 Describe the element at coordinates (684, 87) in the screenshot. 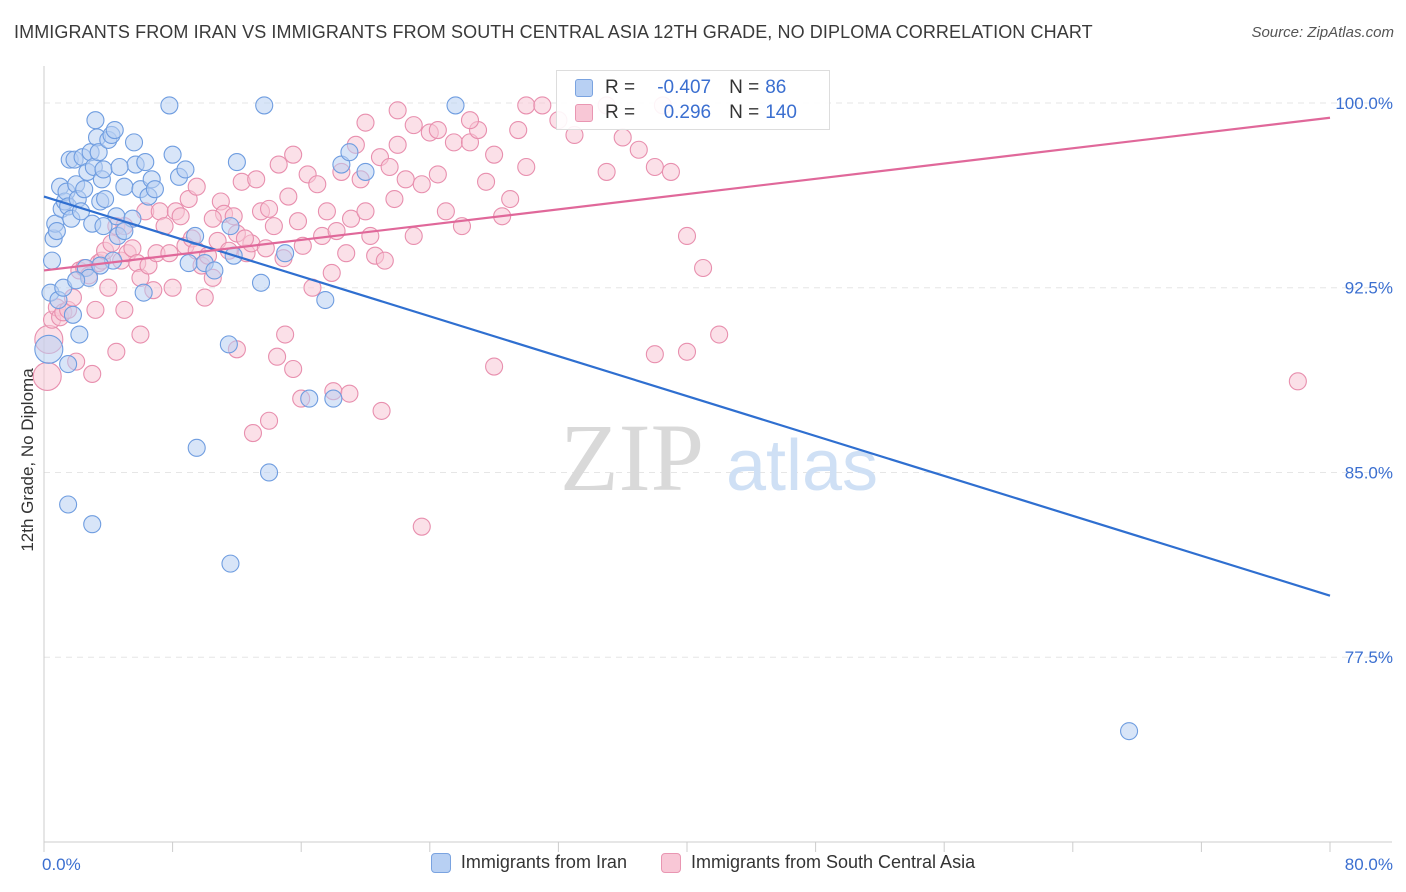

I see `legend-r-value-iran: -0.407` at that location.